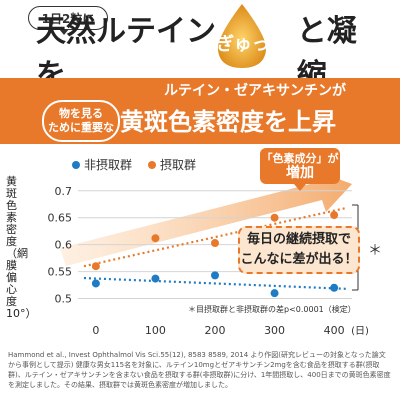 Image resolution: width=400 pixels, height=400 pixels. What do you see at coordinates (300, 158) in the screenshot?
I see `callout-top-line1: 「色素成分」が` at bounding box center [300, 158].